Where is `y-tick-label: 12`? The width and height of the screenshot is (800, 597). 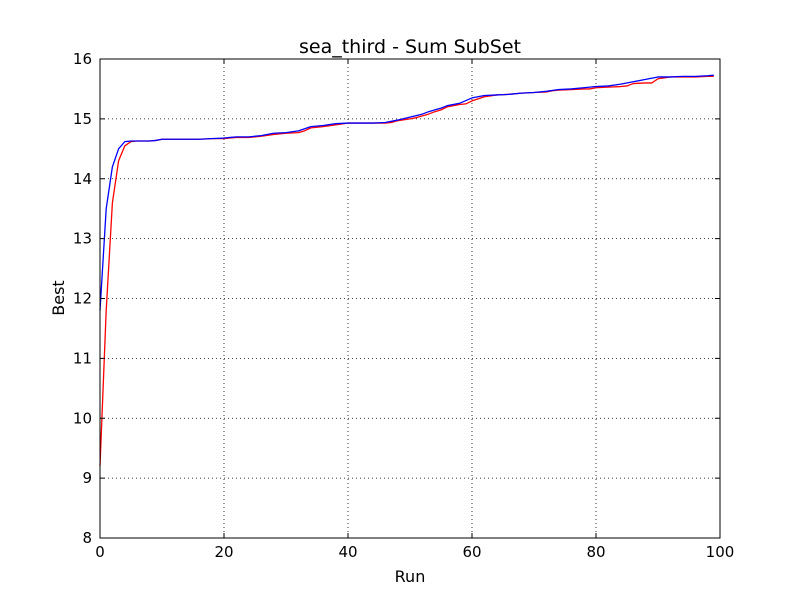
y-tick-label: 12 is located at coordinates (82, 299).